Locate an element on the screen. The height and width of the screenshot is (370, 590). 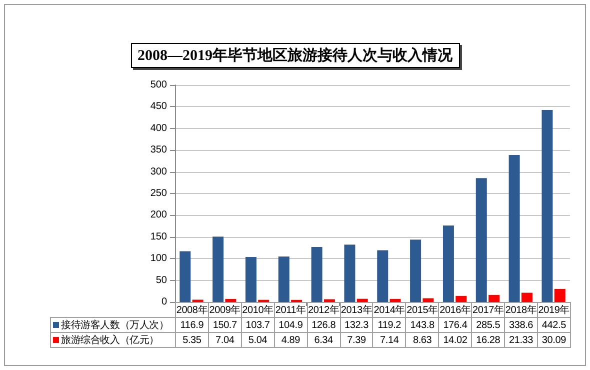
y-tick-label: 150 is located at coordinates (159, 236).